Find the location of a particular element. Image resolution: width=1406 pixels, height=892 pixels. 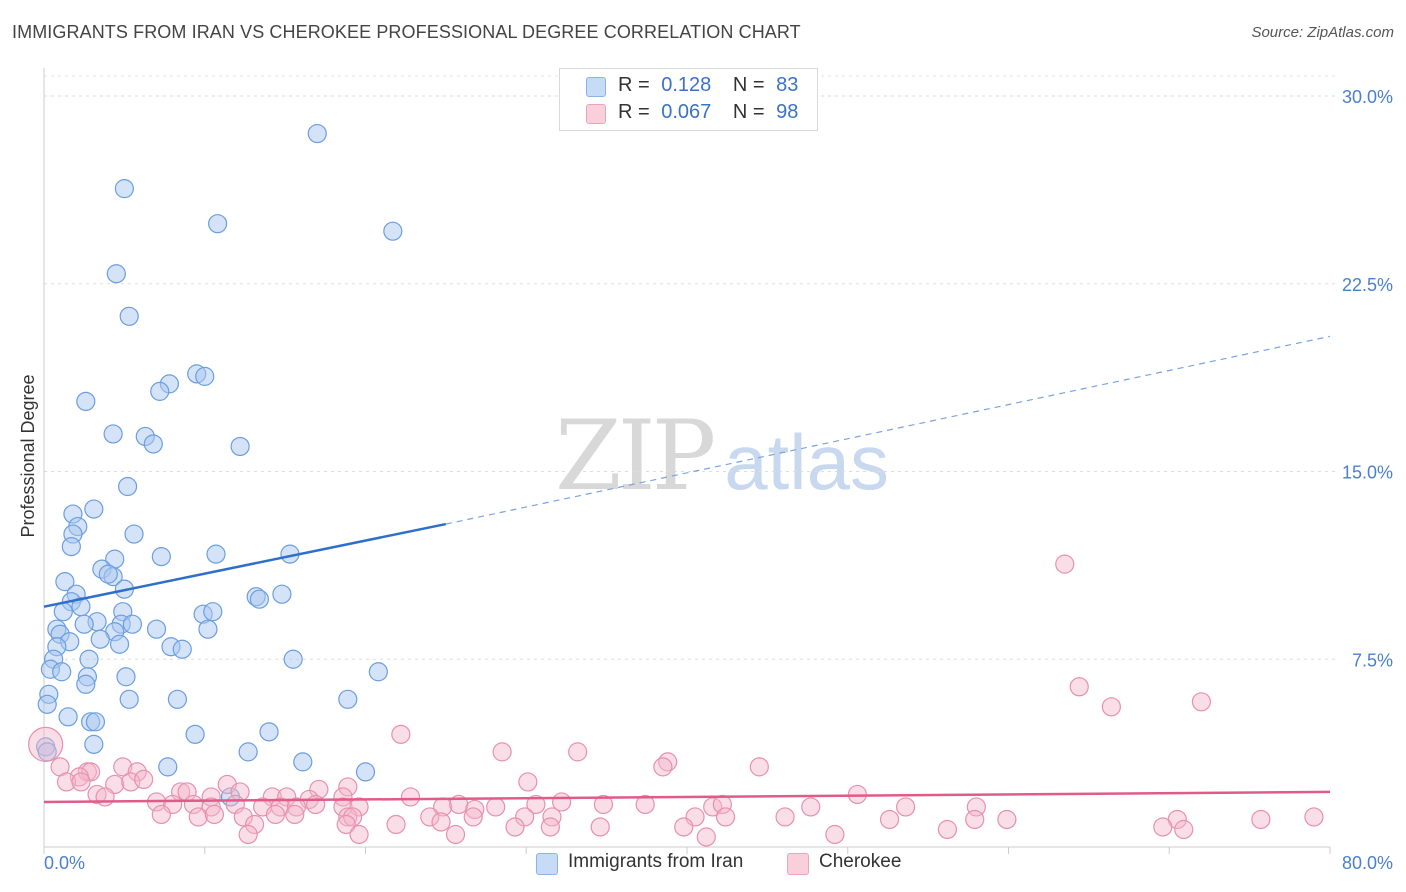

cherokee-point-cluster is located at coordinates (46, 744).